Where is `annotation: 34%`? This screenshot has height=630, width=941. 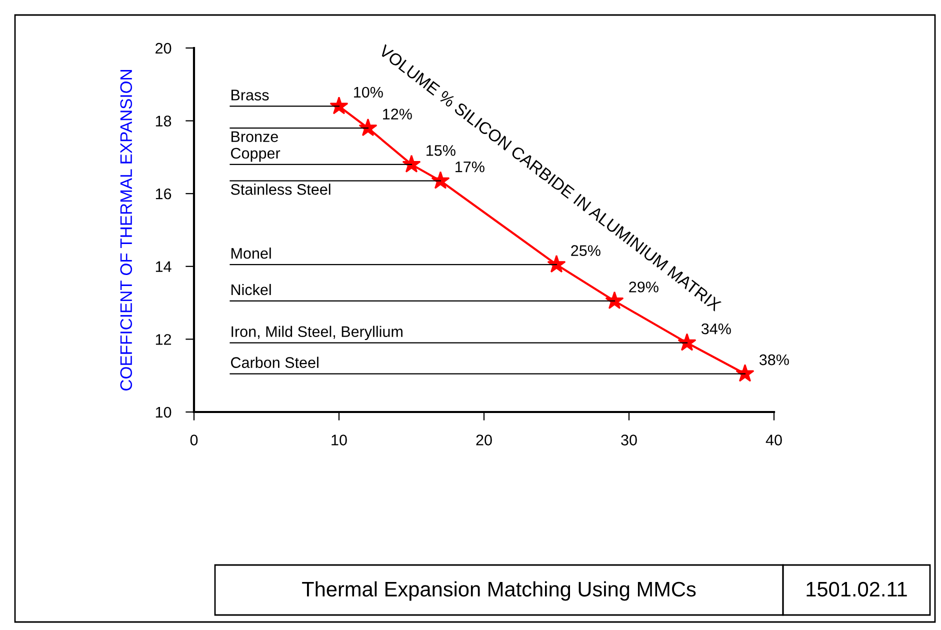
annotation: 34% is located at coordinates (716, 328).